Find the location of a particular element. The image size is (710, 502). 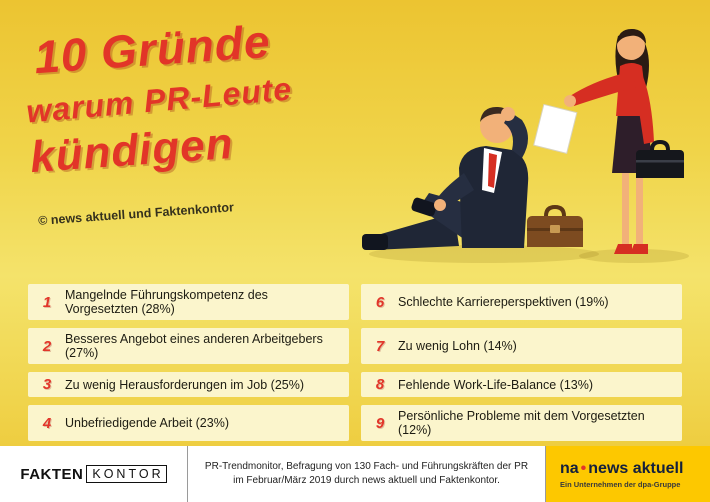

briefcase-man-icon is located at coordinates (555, 225).